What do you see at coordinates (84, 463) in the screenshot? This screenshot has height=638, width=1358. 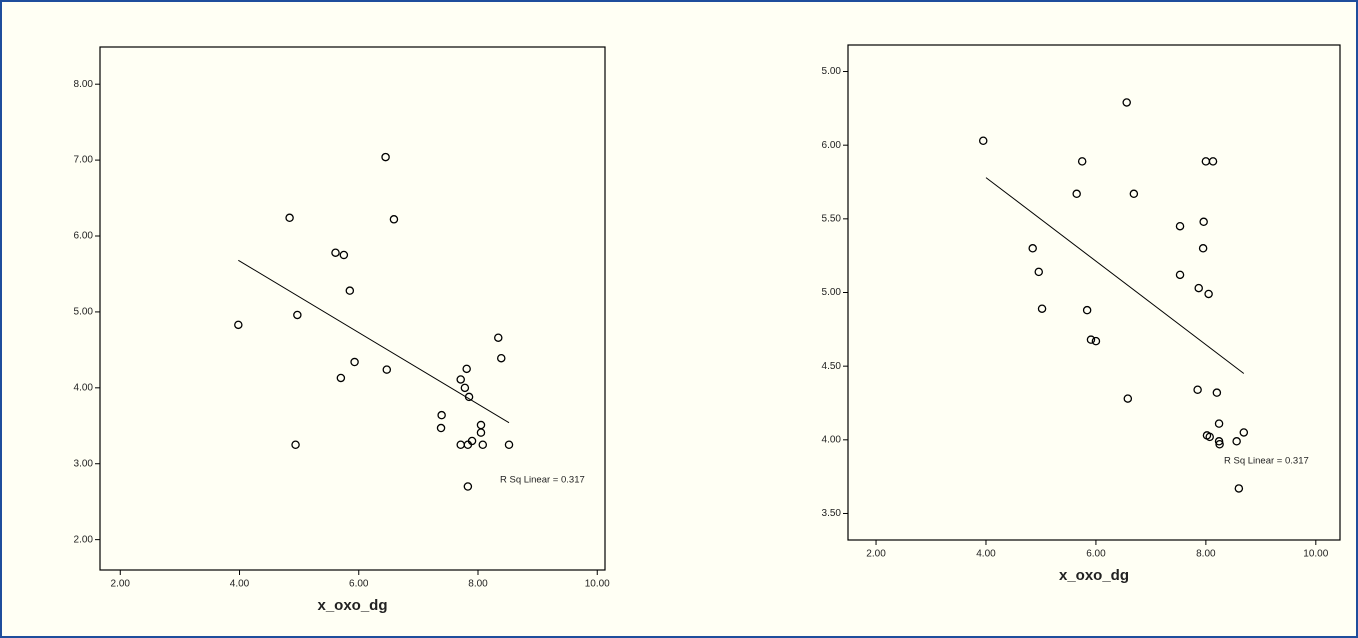 I see `y-tick-label: 3.00` at bounding box center [84, 463].